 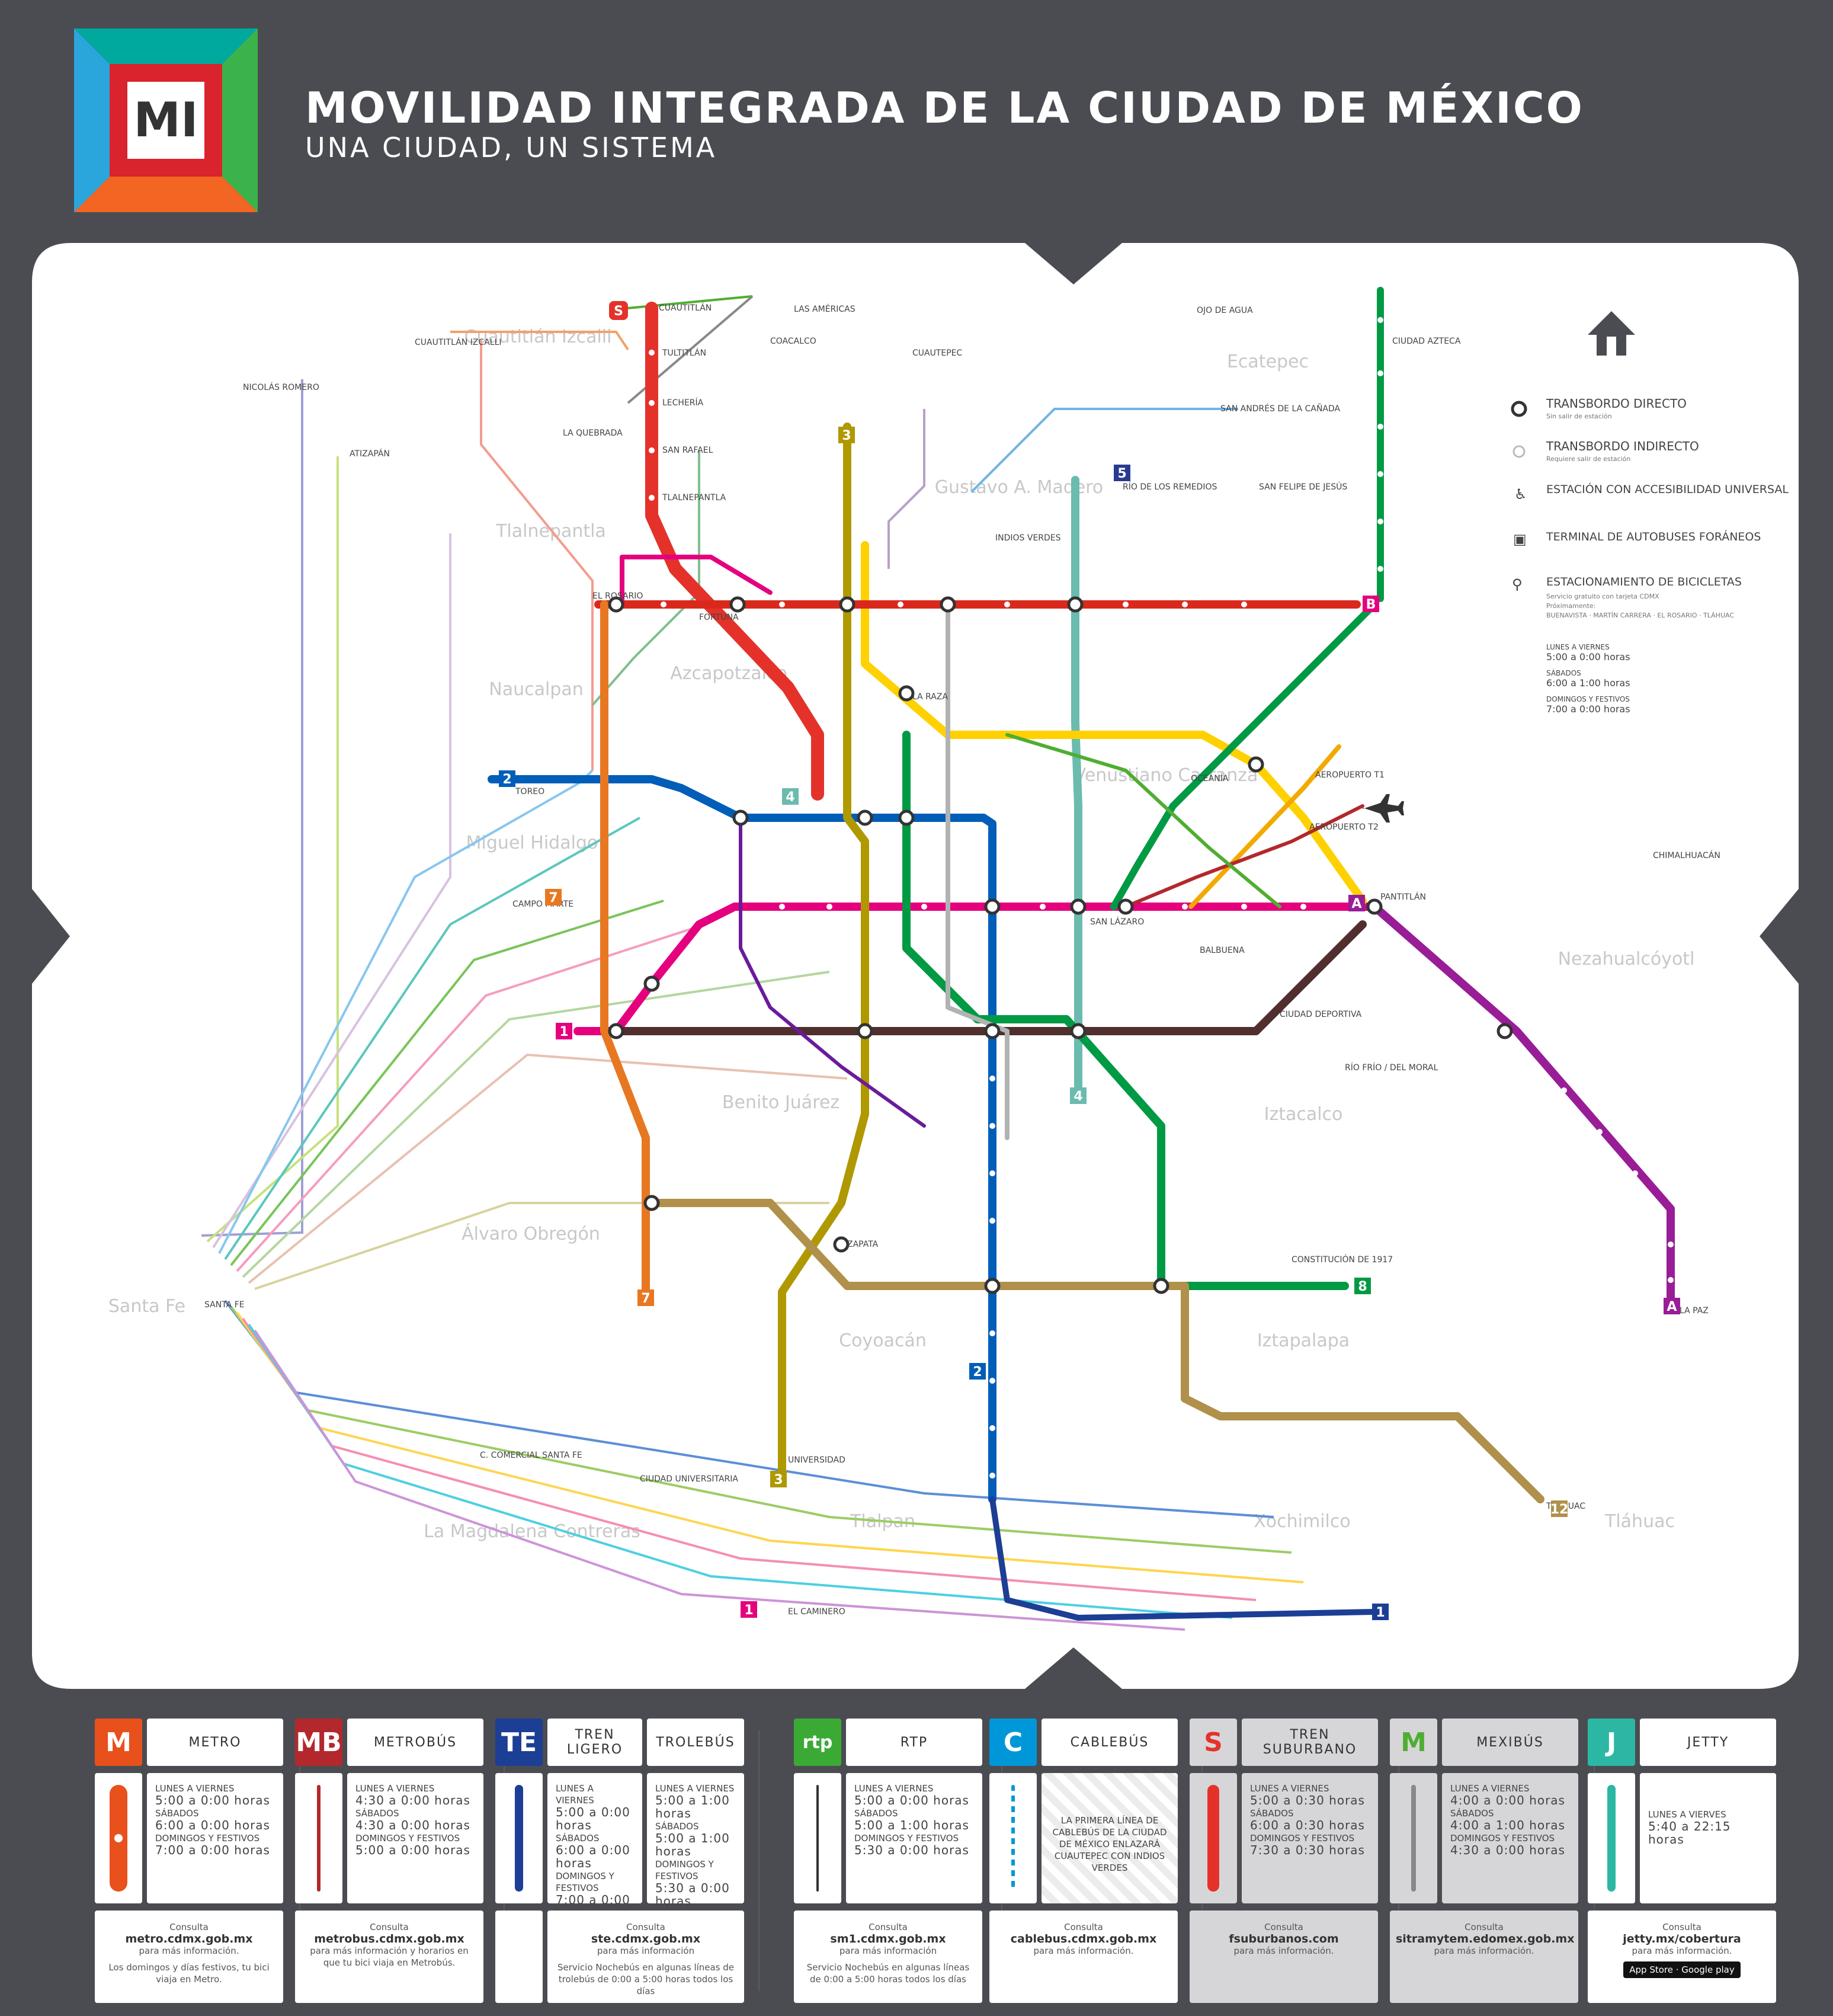 What do you see at coordinates (863, 1244) in the screenshot?
I see `label-zapata: ZAPATA` at bounding box center [863, 1244].